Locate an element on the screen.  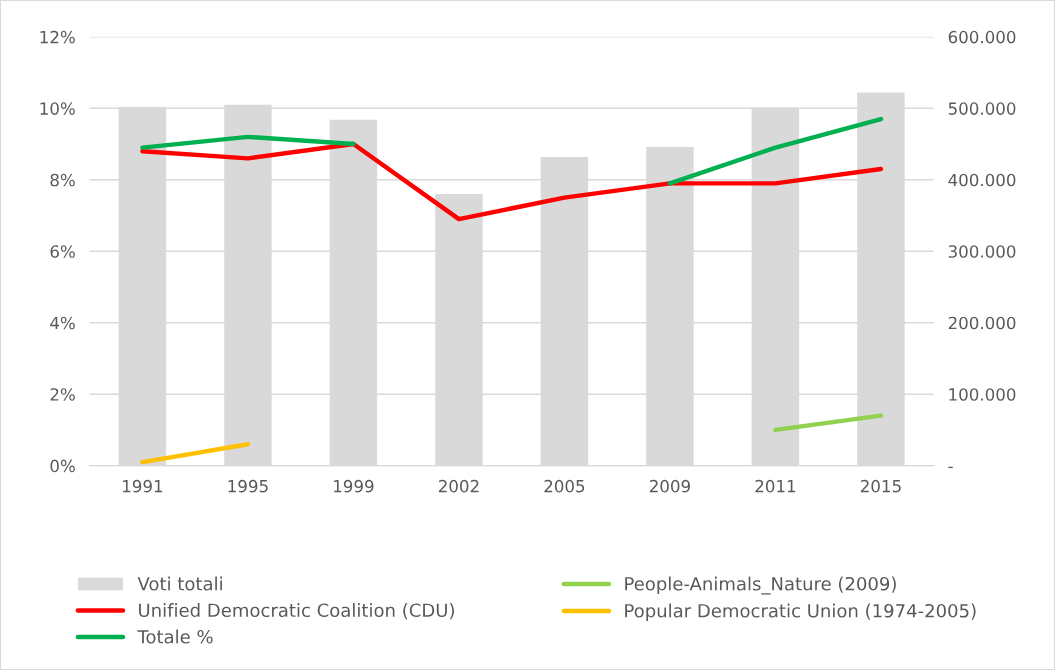
y2-tick-label: - is located at coordinates (950, 467).